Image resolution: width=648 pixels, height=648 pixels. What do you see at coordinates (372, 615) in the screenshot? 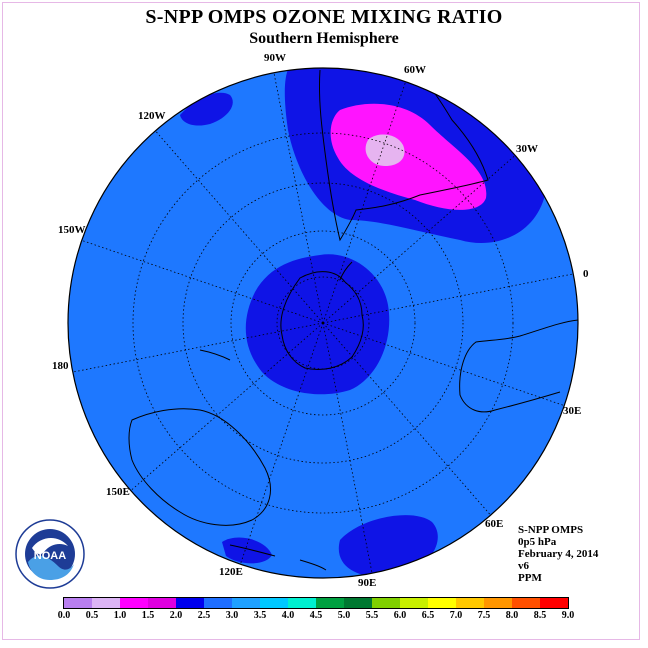
I see `color-scale-tick-label: 5.5` at bounding box center [372, 615].